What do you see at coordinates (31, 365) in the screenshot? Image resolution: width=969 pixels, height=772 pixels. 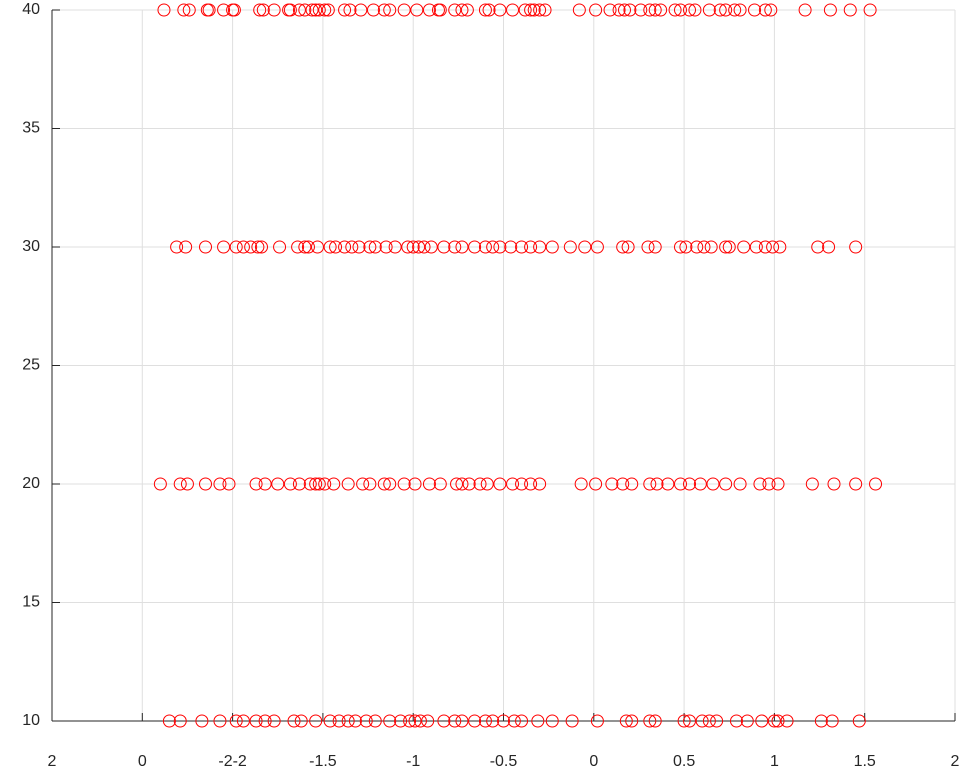 I see `y-tick-label: 25` at bounding box center [31, 365].